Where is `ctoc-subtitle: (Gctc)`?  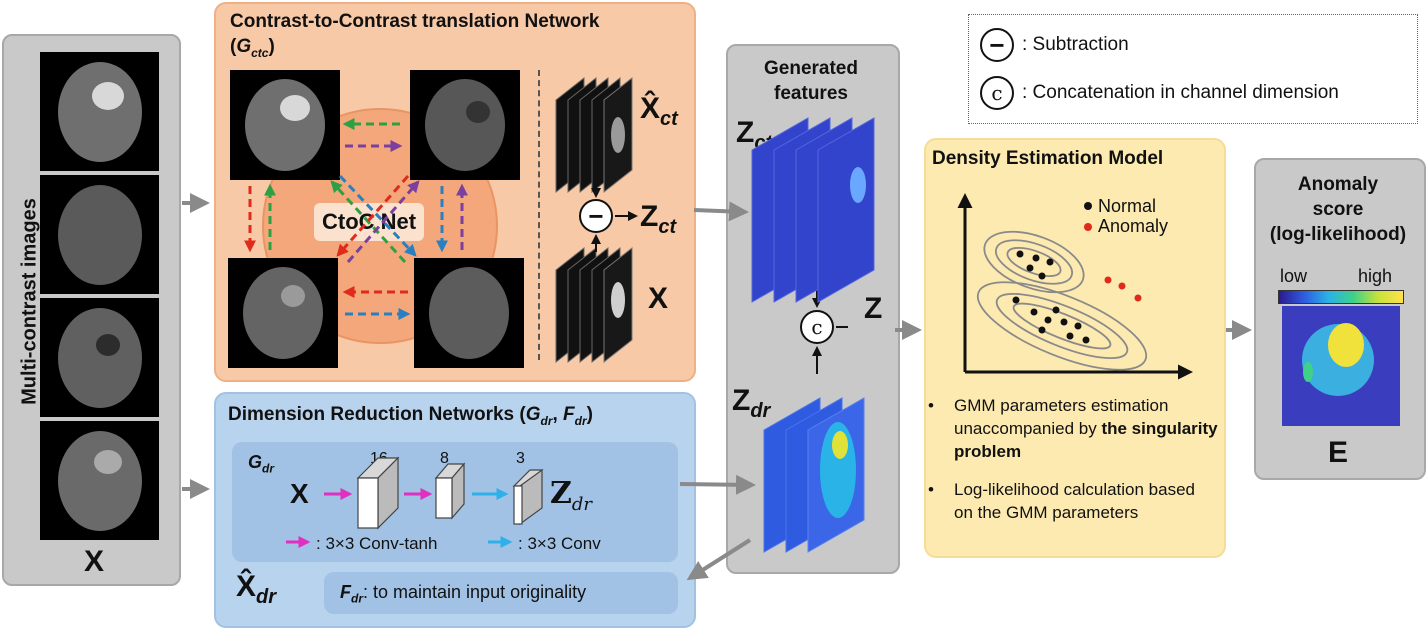 ctoc-subtitle: (Gctc) is located at coordinates (252, 48).